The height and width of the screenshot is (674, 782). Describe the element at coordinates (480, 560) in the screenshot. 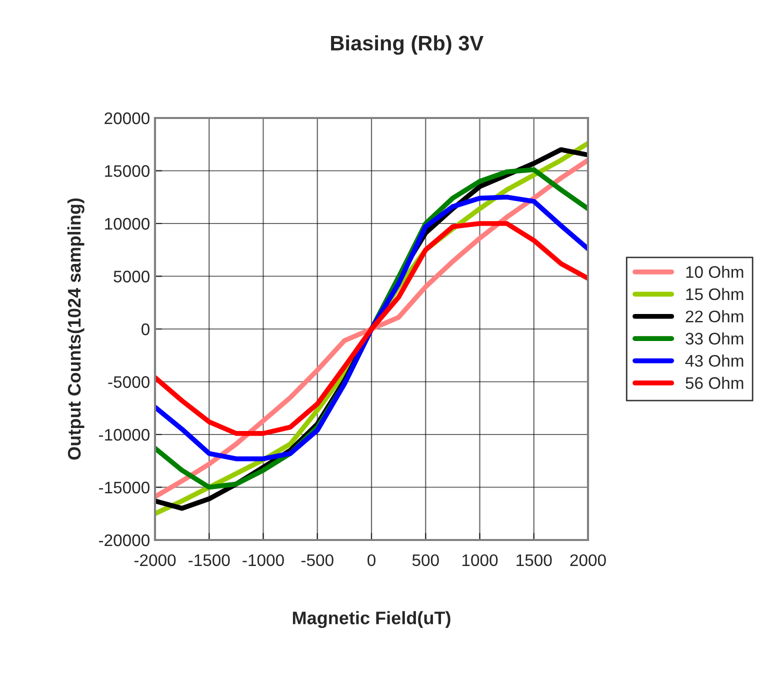

I see `x-tick-label: 1000` at that location.